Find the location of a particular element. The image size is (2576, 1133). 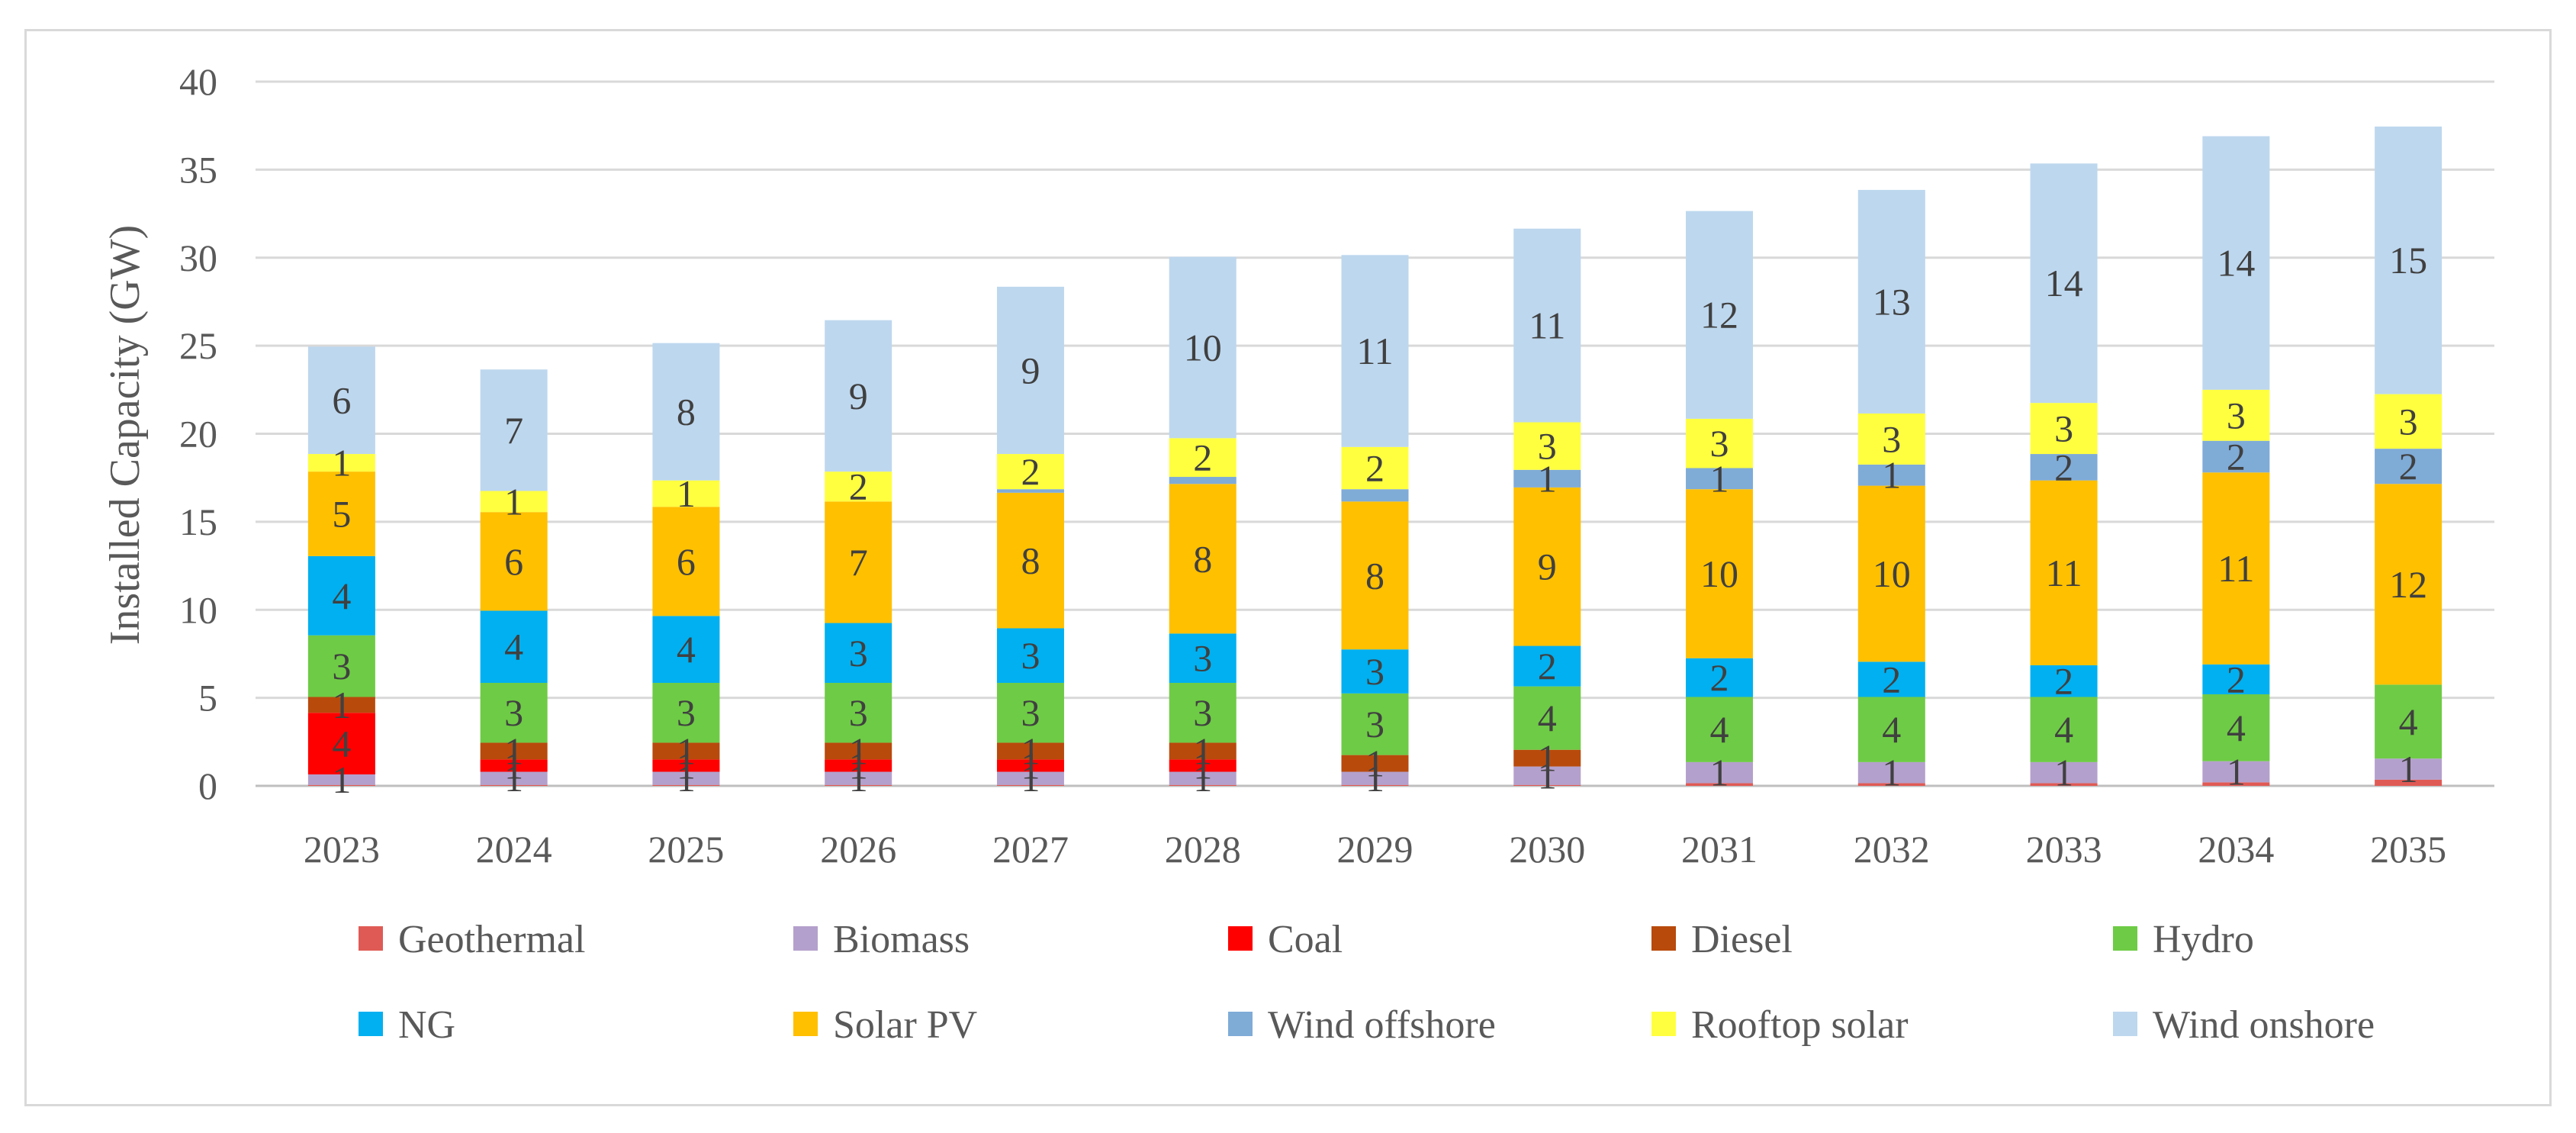

data-label-solar-pv-2026: 7 is located at coordinates (859, 562).